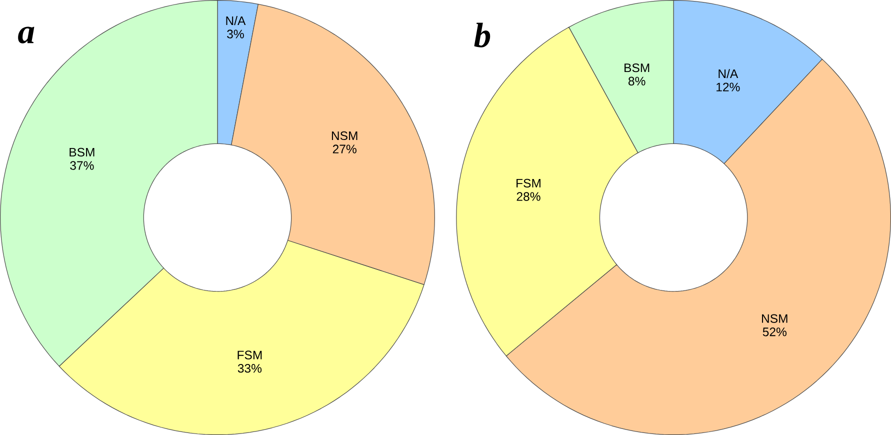  What do you see at coordinates (482, 35) in the screenshot?
I see `text: b` at bounding box center [482, 35].